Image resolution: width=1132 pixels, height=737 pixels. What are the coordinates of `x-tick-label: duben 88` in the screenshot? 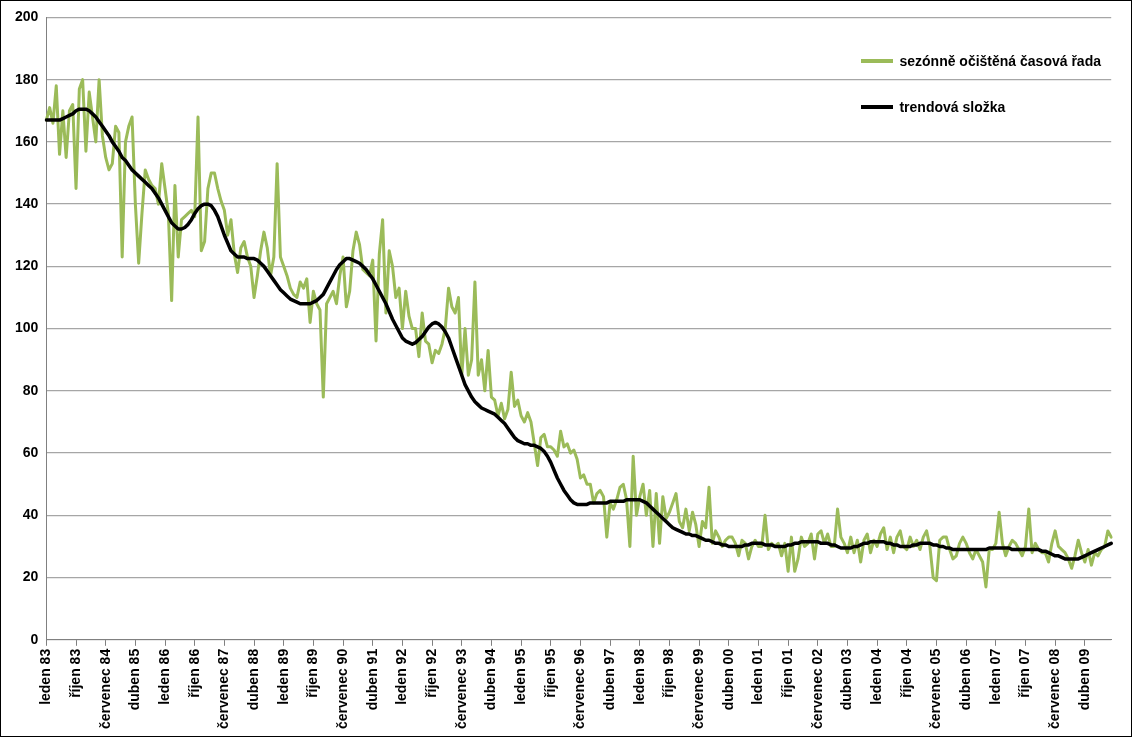 It's located at (252, 679).